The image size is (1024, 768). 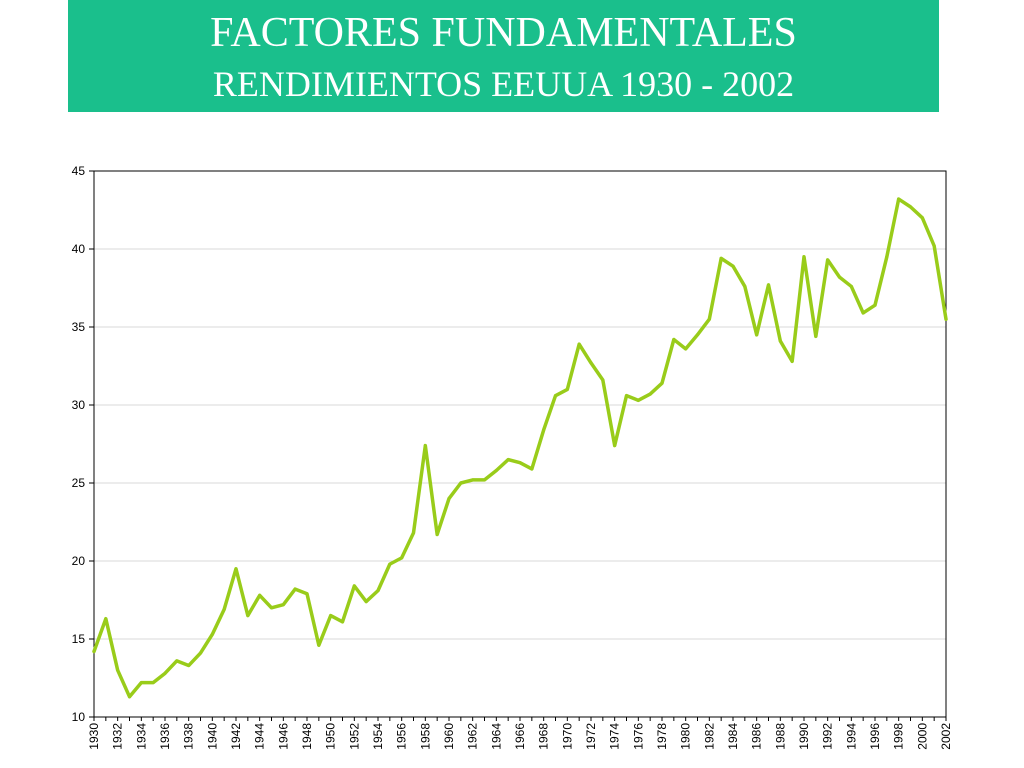 What do you see at coordinates (79, 561) in the screenshot?
I see `y-tick-label: 20` at bounding box center [79, 561].